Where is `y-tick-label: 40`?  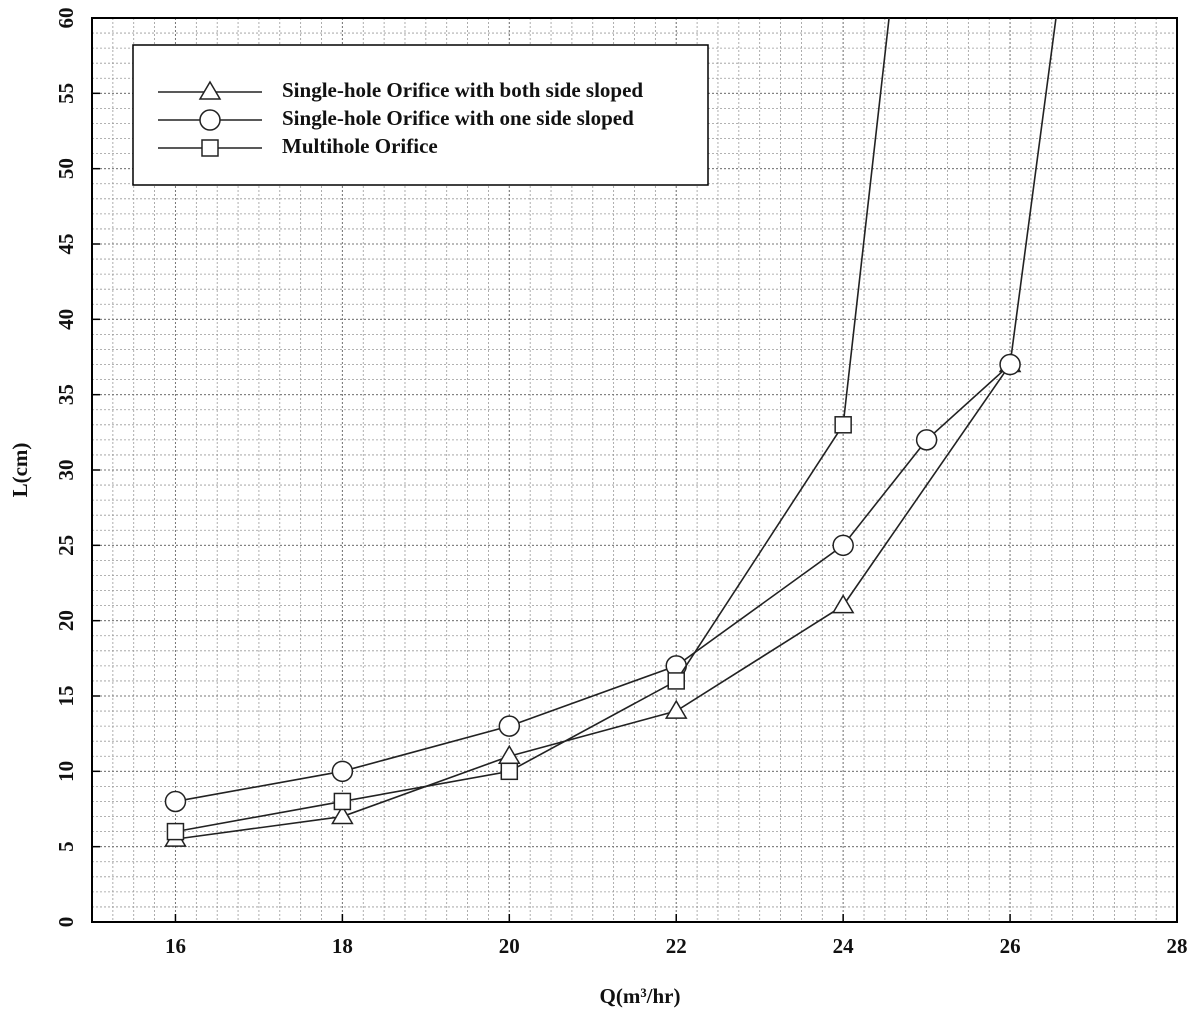 y-tick-label: 40 is located at coordinates (66, 319).